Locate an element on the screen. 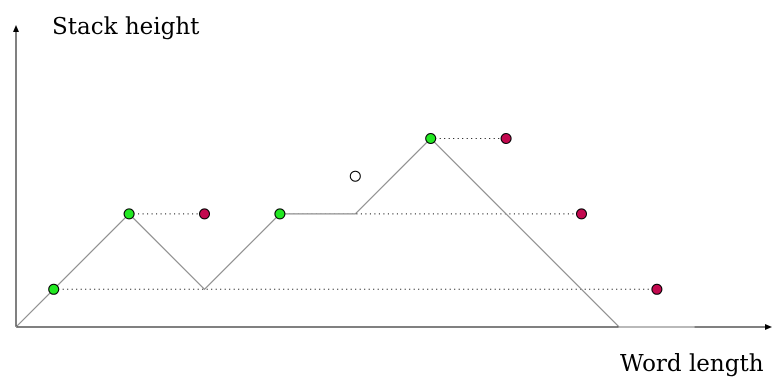 This screenshot has width=777, height=381. y-axis-label: Stack height is located at coordinates (126, 27).